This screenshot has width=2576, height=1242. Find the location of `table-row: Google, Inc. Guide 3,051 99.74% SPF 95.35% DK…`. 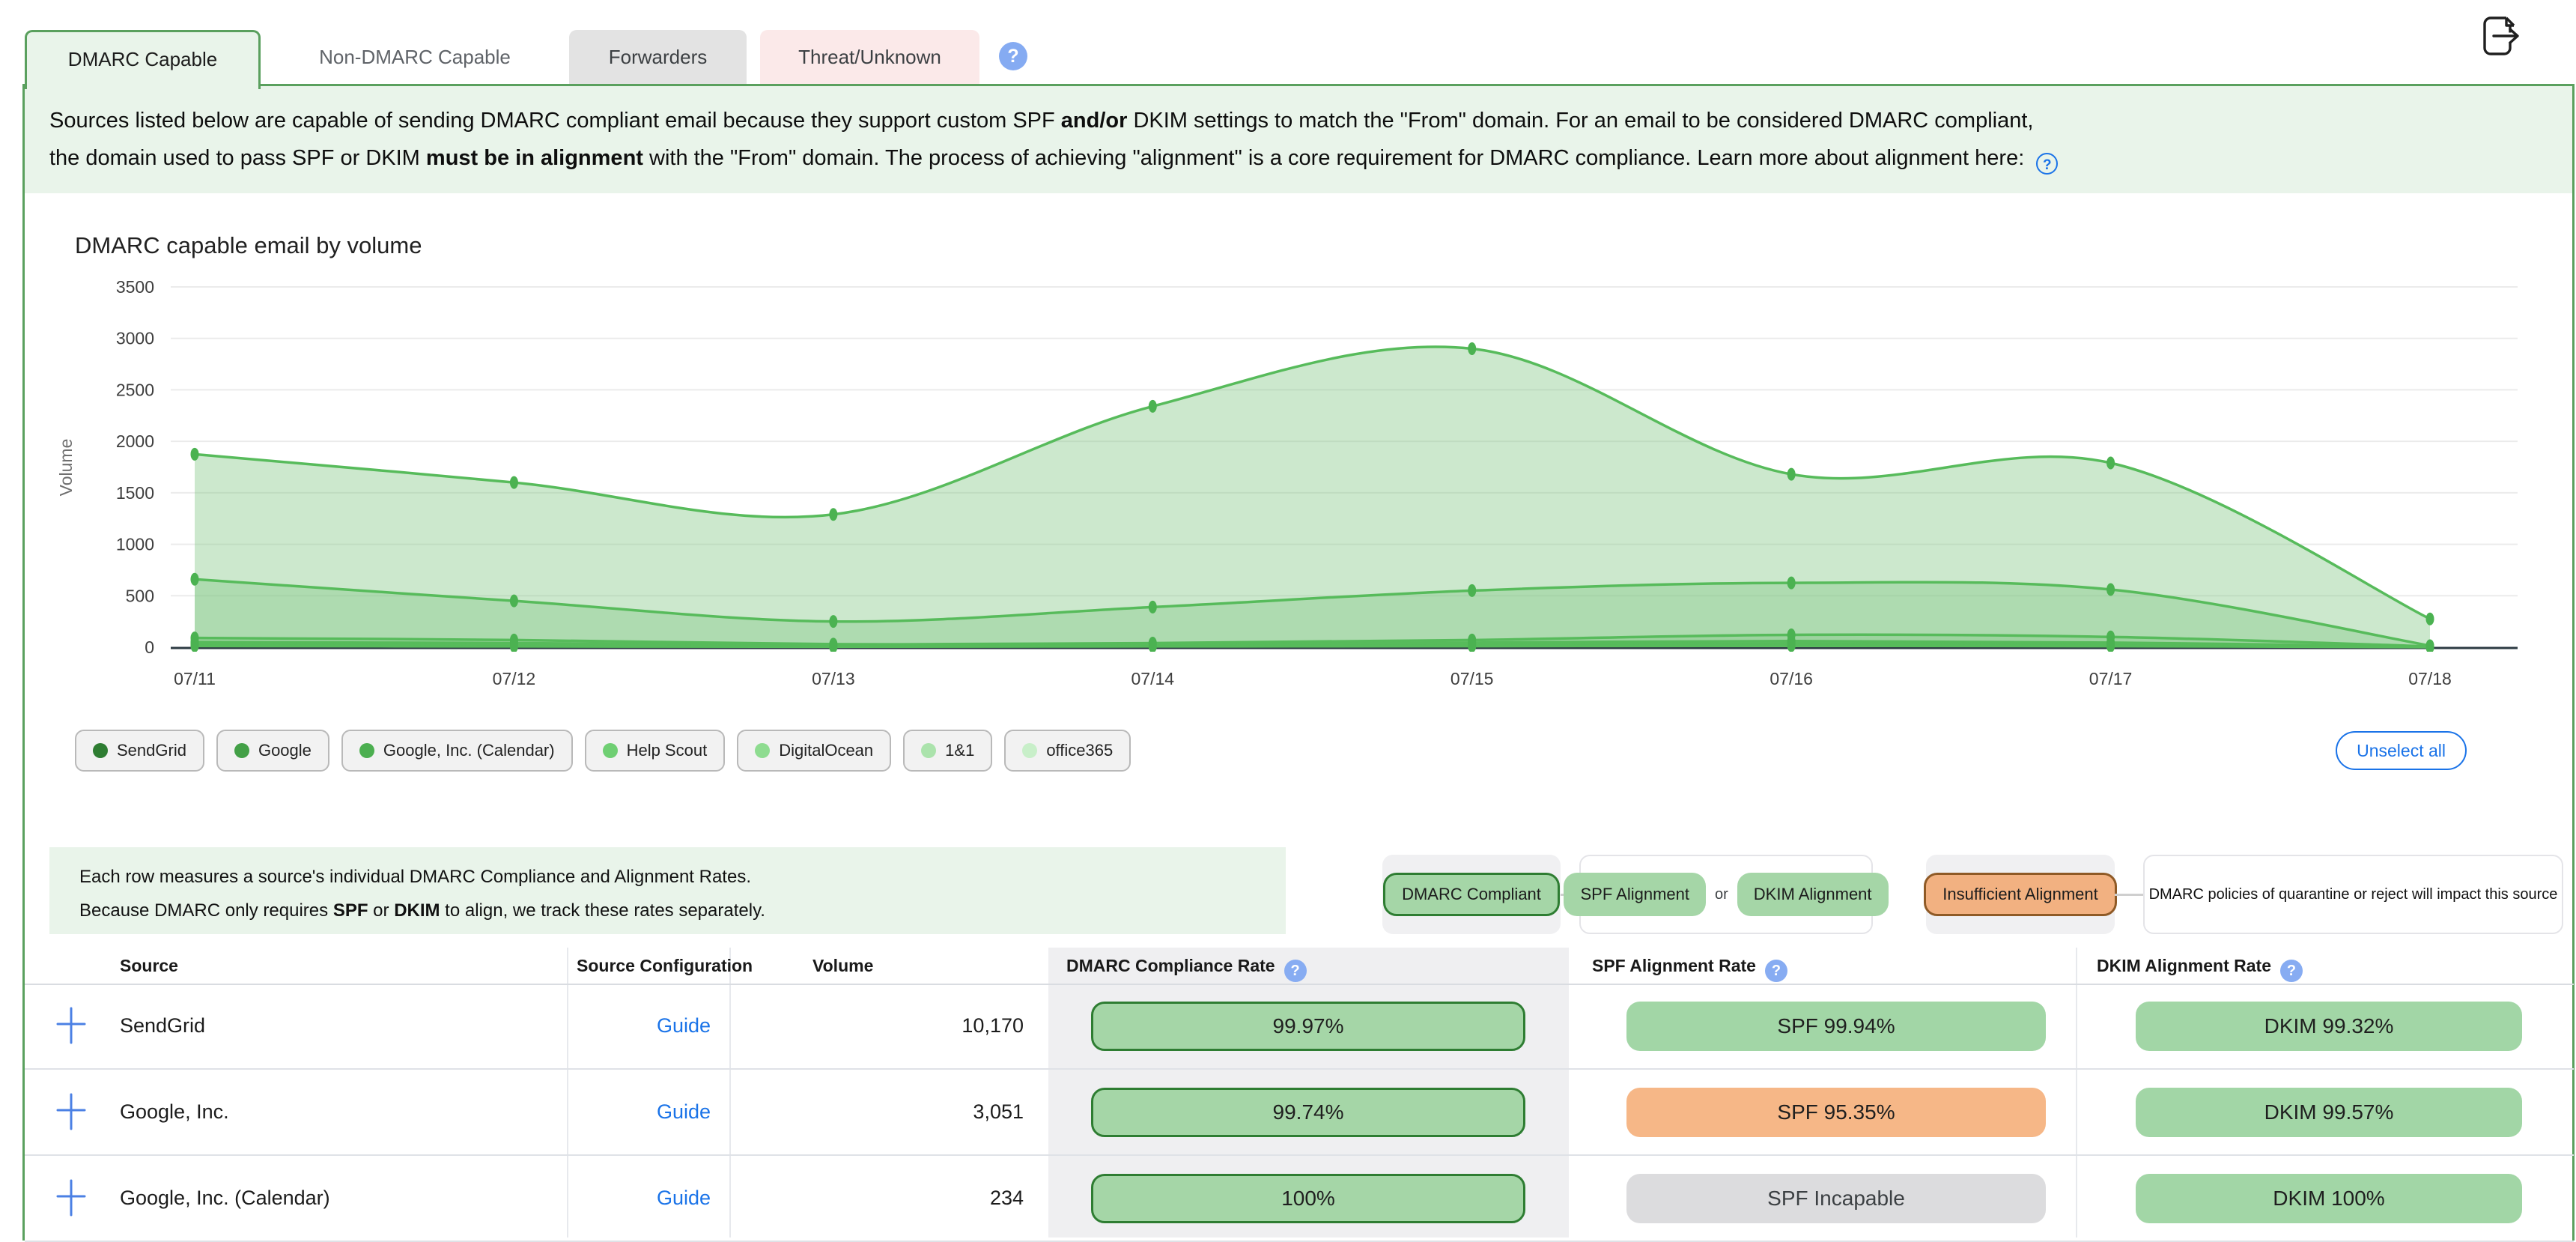

table-row: Google, Inc. Guide 3,051 99.74% SPF 95.35% DK… is located at coordinates (1299, 1113).